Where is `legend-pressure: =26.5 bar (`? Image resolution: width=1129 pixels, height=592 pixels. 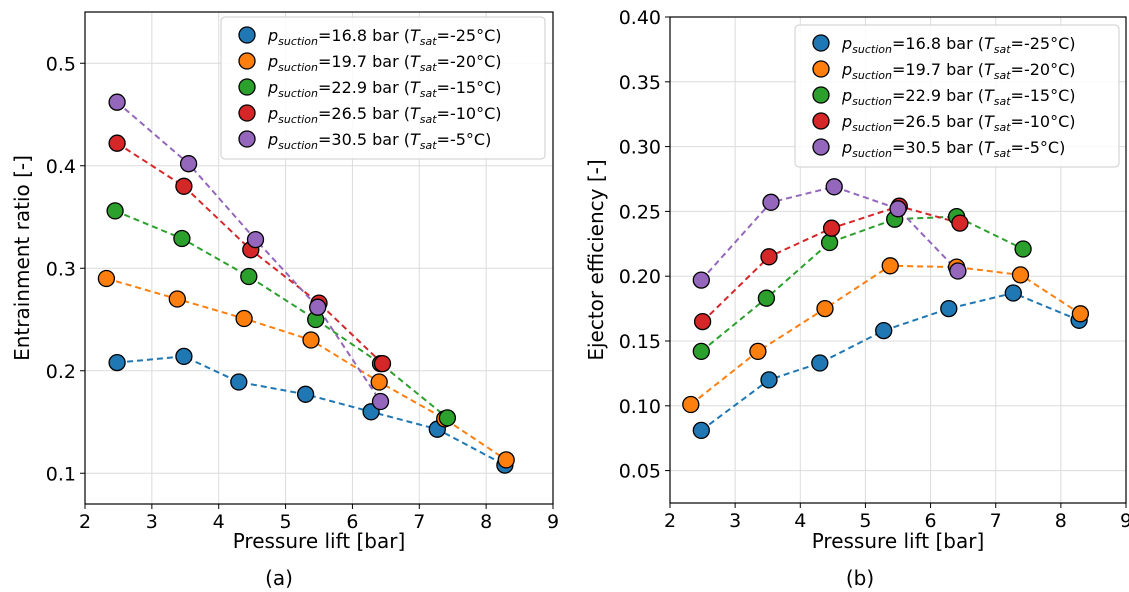 legend-pressure: =26.5 bar ( is located at coordinates (938, 121).